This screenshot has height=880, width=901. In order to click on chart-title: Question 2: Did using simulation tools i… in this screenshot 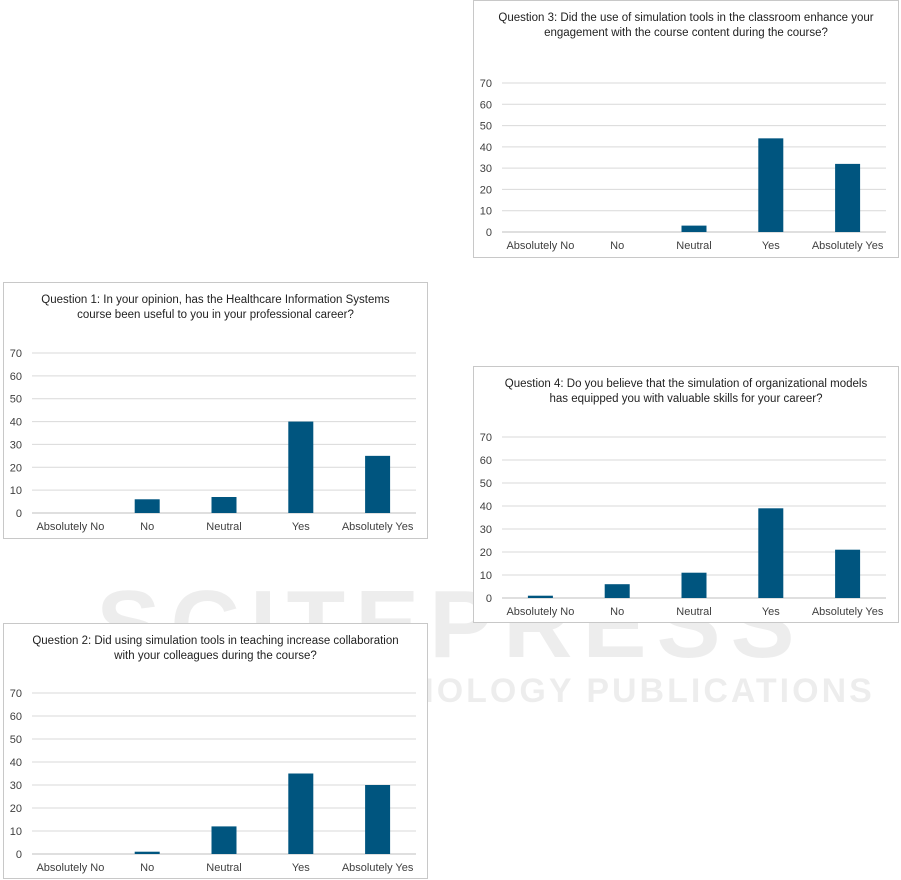, I will do `click(215, 648)`.